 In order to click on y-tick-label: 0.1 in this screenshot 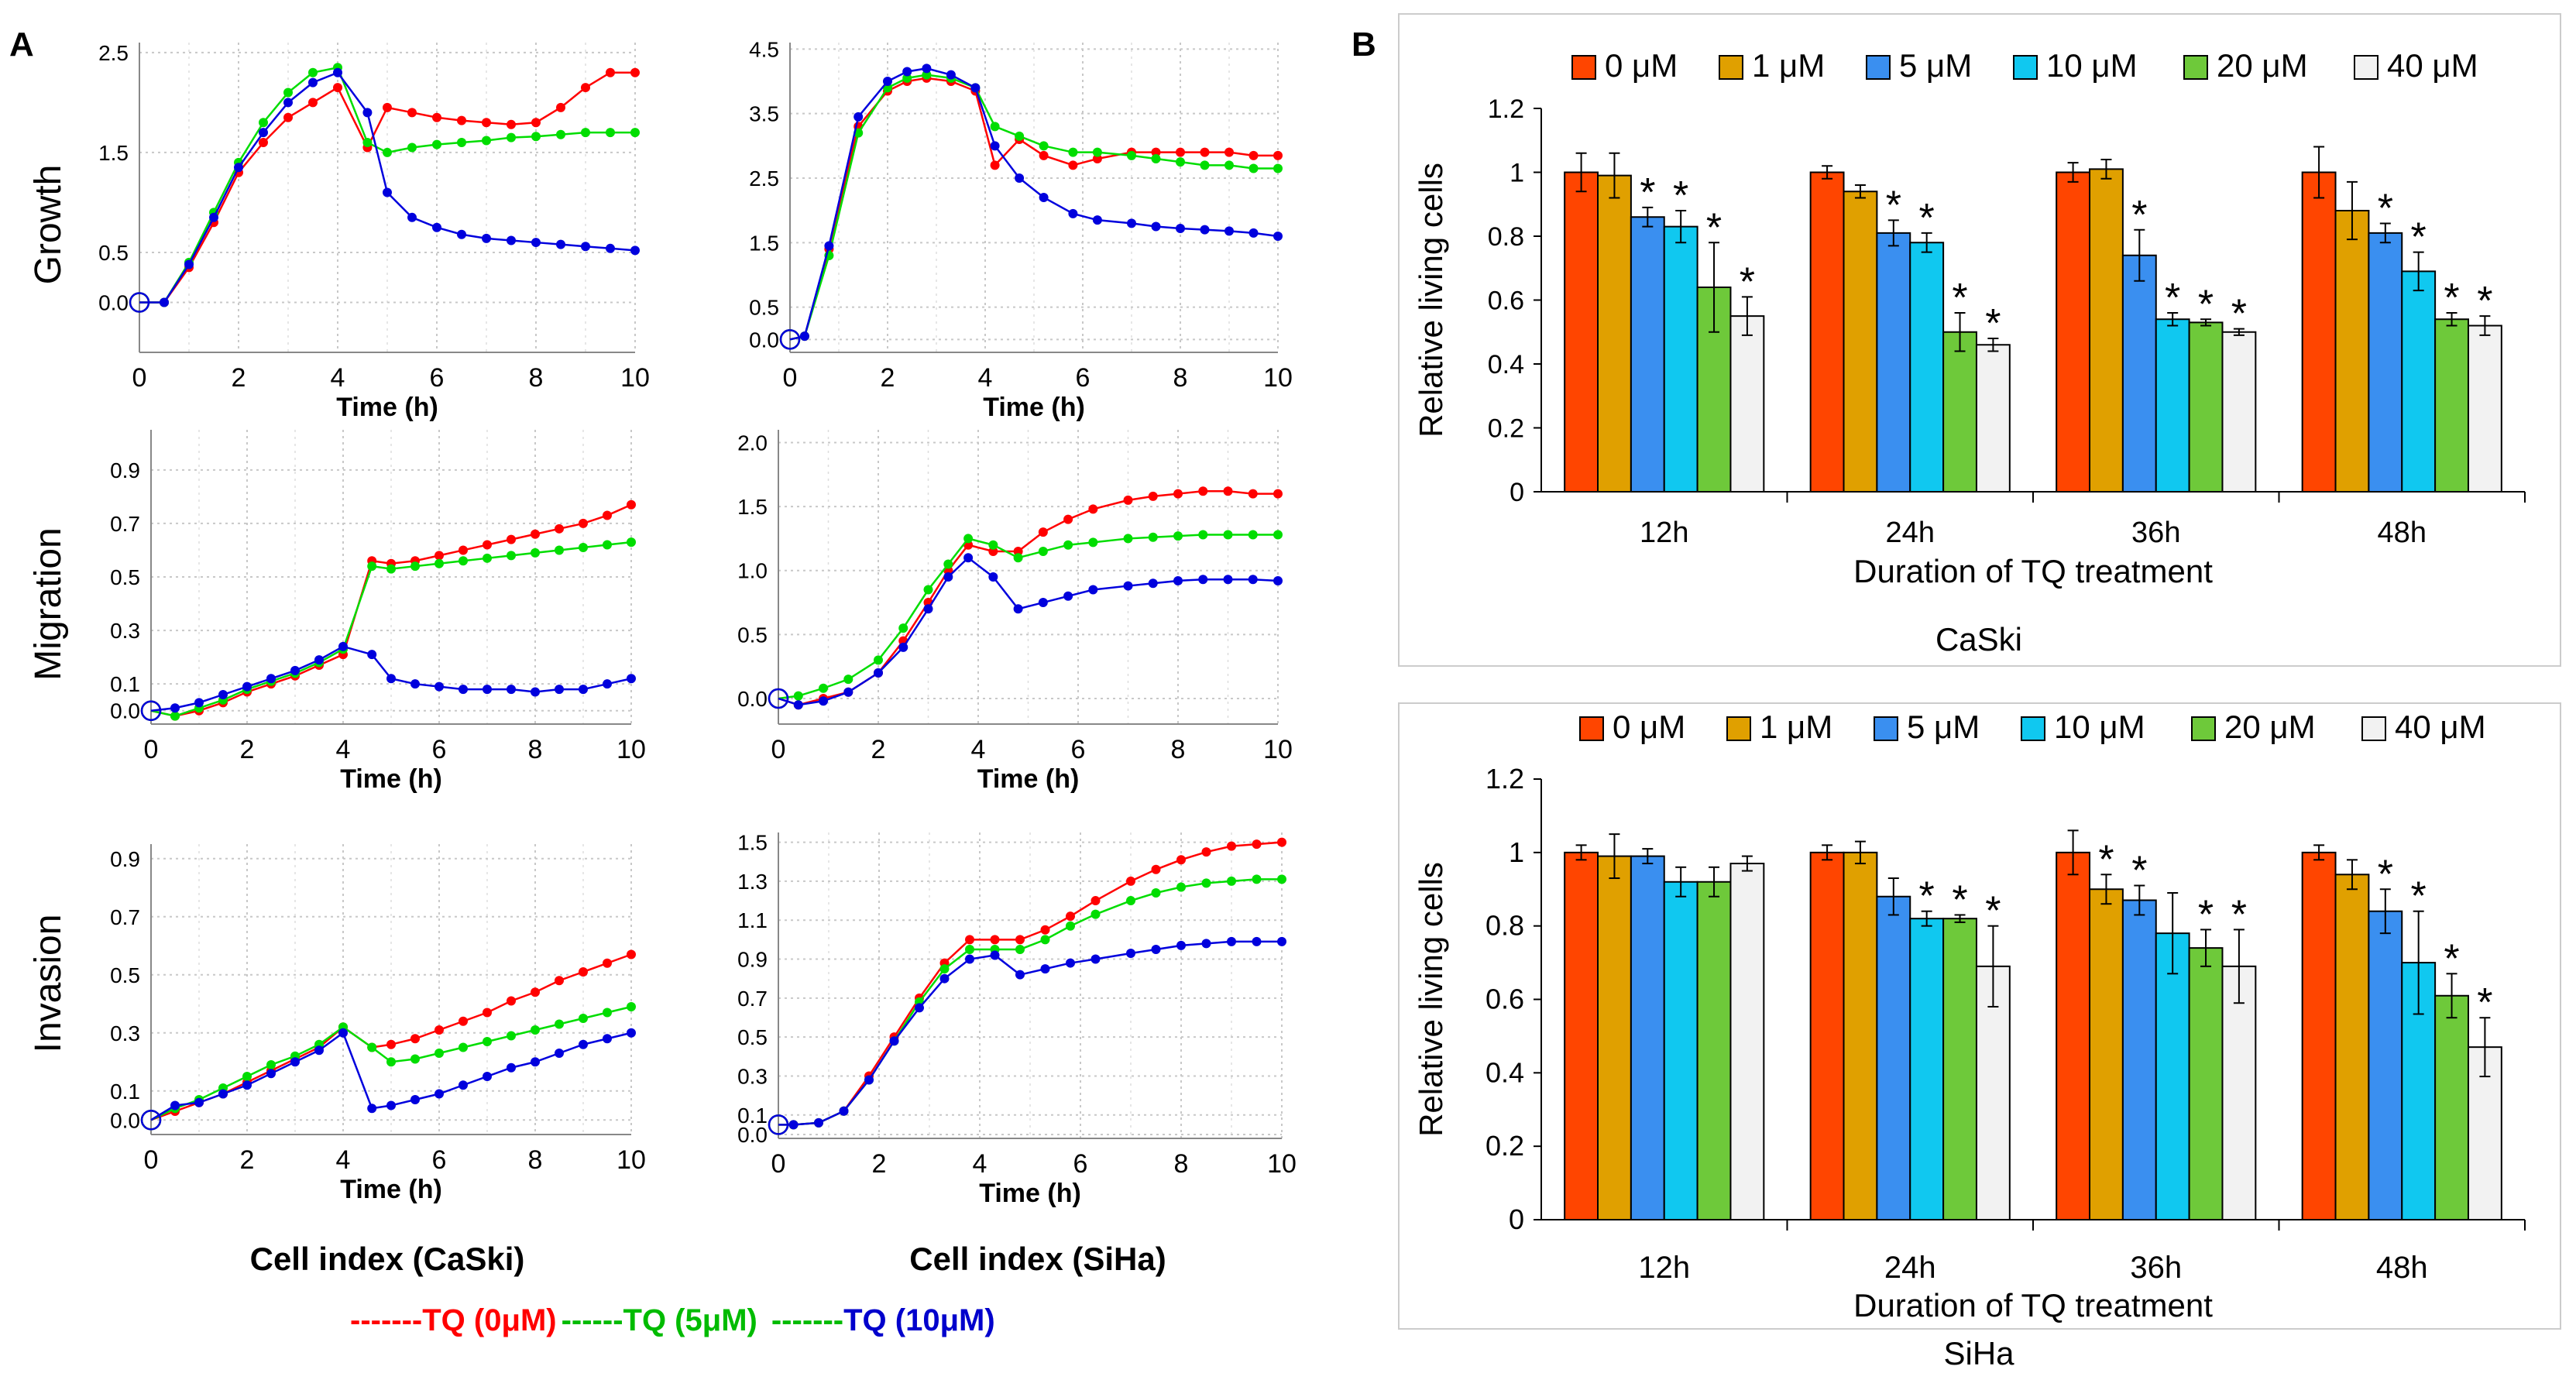, I will do `click(125, 684)`.